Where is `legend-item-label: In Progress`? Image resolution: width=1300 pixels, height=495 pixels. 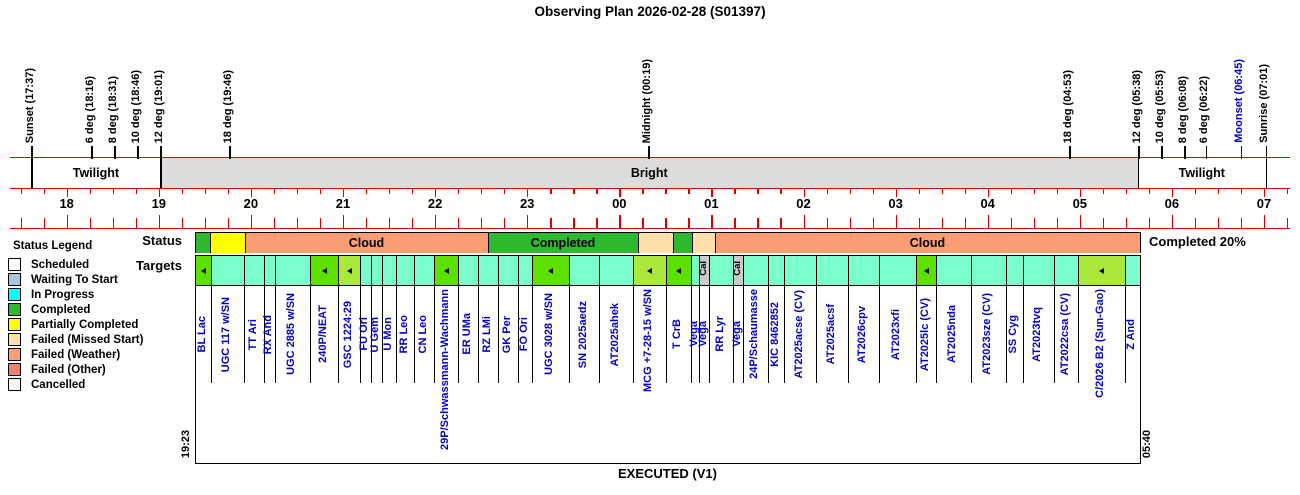
legend-item-label: In Progress is located at coordinates (63, 294).